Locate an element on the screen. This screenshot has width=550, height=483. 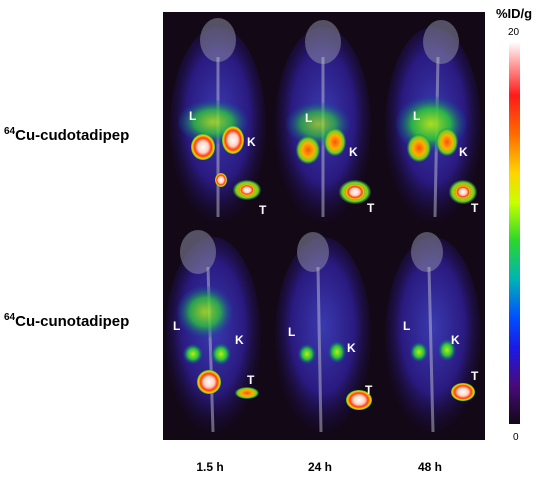
label-tumor-r1c3: T is located at coordinates (475, 208).